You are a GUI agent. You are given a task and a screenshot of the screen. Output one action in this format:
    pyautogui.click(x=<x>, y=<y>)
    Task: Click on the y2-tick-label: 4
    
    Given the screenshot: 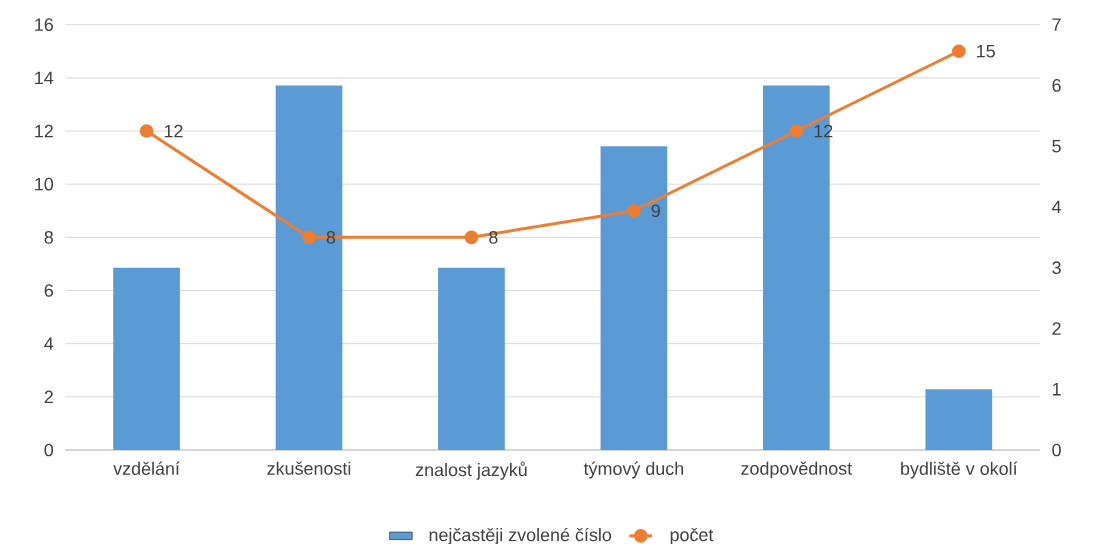 What is the action you would take?
    pyautogui.click(x=1057, y=207)
    